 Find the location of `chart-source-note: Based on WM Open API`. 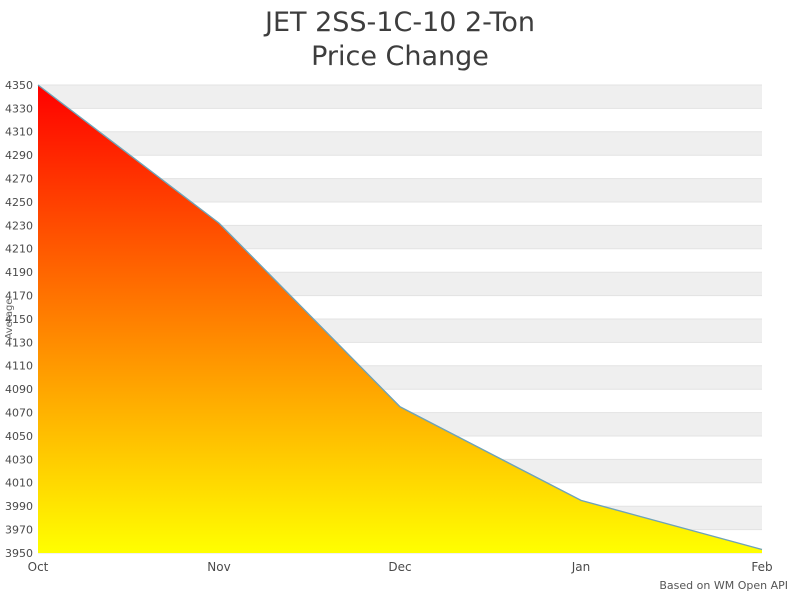

chart-source-note: Based on WM Open API is located at coordinates (723, 585).